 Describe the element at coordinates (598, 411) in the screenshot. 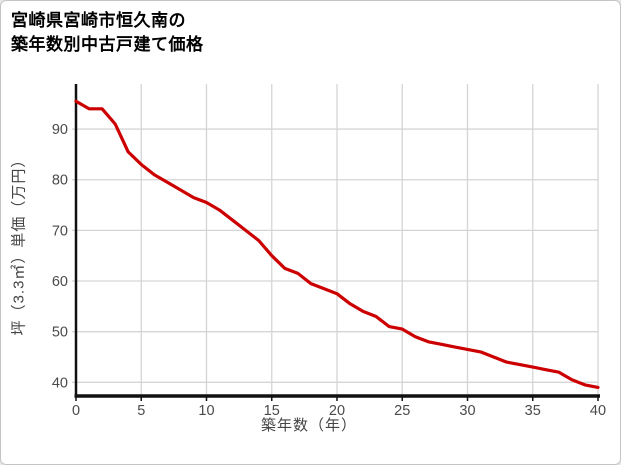

I see `x-tick-label: 40` at that location.